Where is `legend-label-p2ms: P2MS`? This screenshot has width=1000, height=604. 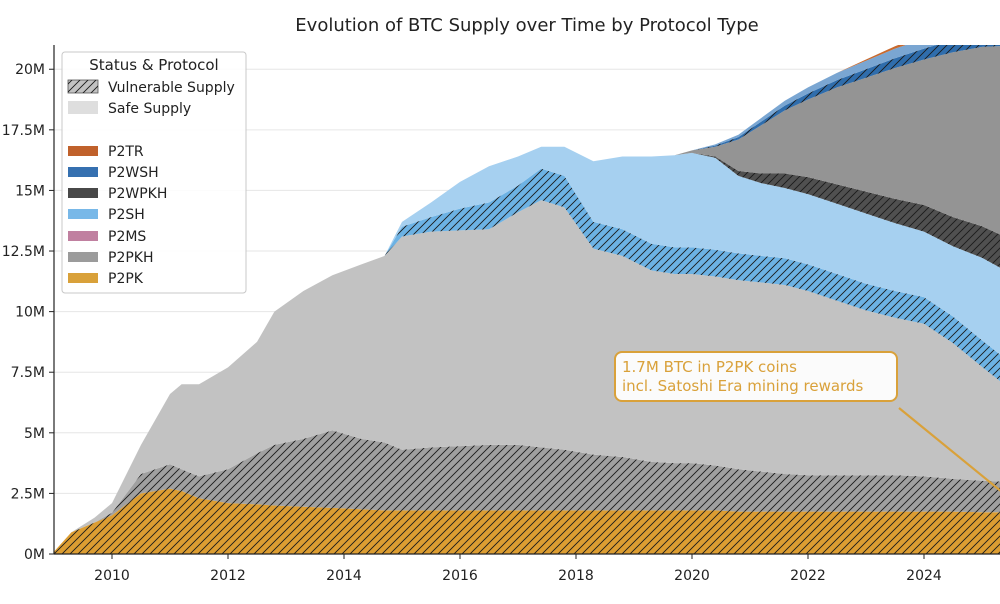
legend-label-p2ms: P2MS is located at coordinates (127, 237).